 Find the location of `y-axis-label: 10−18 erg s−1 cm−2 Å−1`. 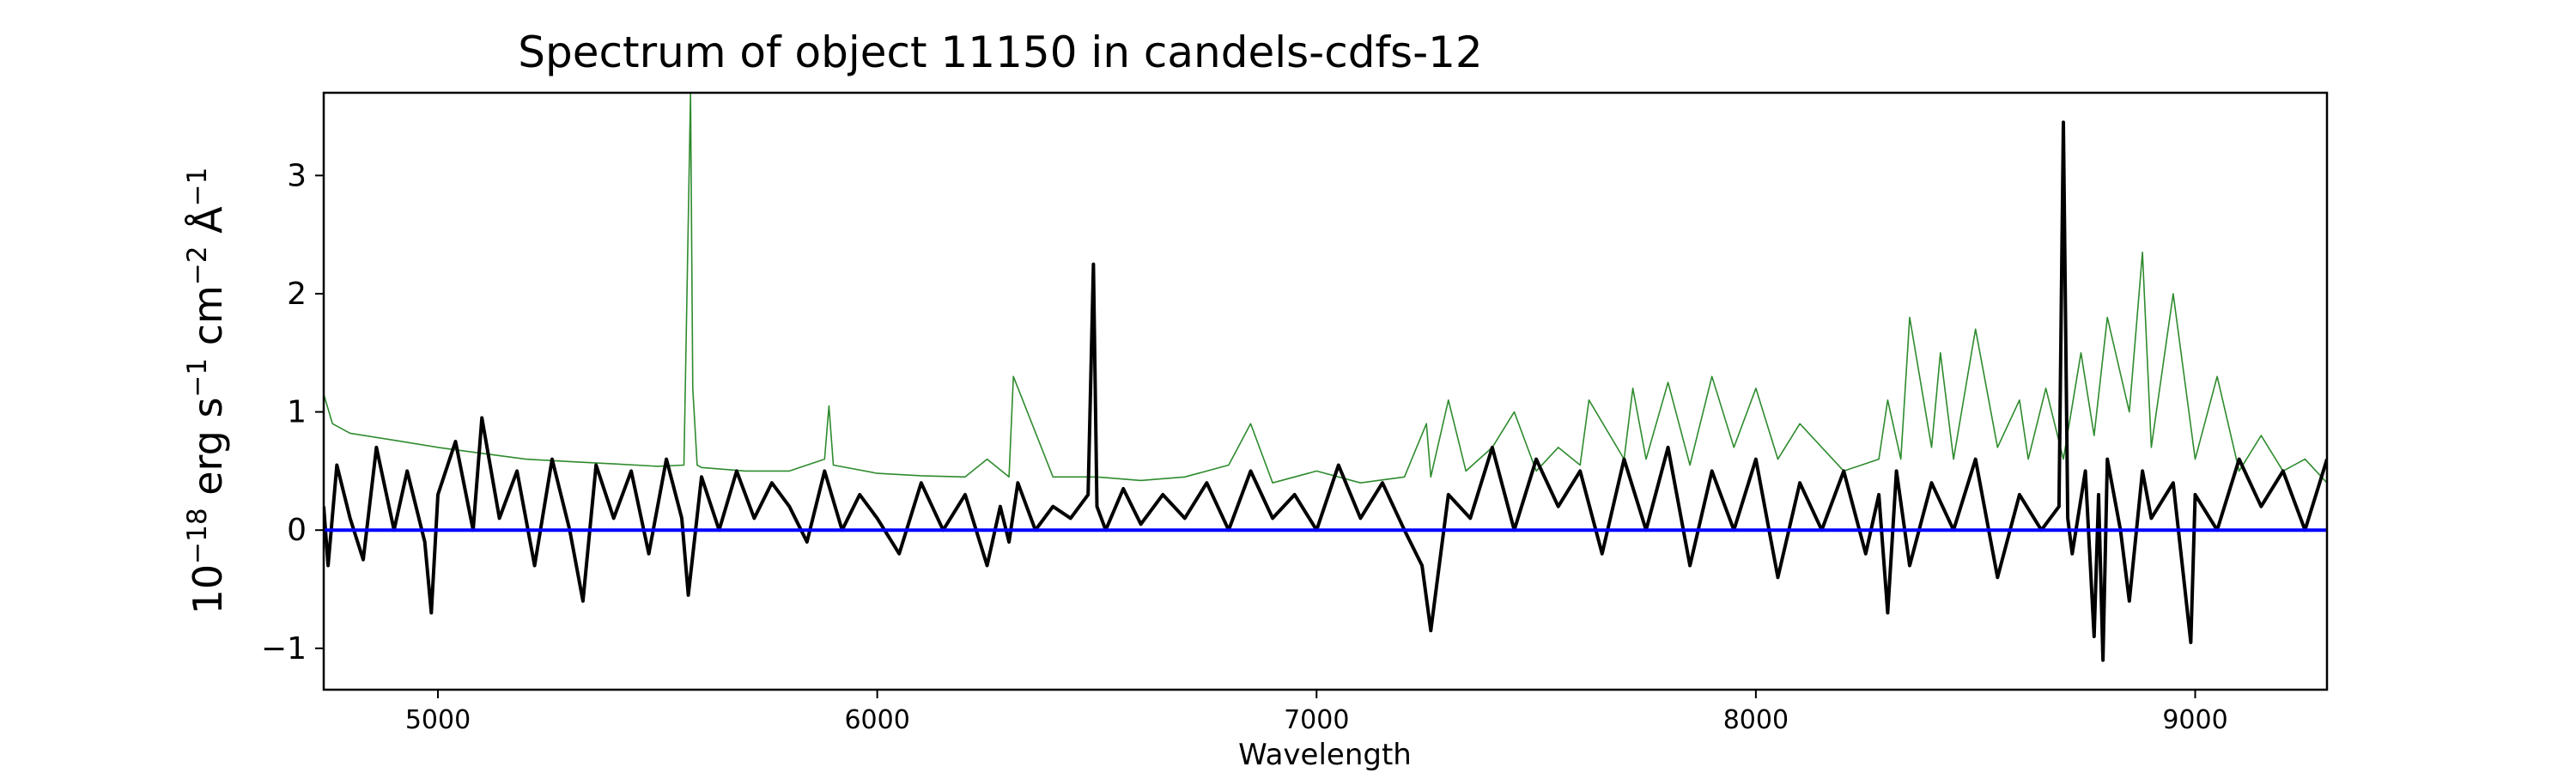

y-axis-label: 10−18 erg s−1 cm−2 Å−1 is located at coordinates (207, 391).